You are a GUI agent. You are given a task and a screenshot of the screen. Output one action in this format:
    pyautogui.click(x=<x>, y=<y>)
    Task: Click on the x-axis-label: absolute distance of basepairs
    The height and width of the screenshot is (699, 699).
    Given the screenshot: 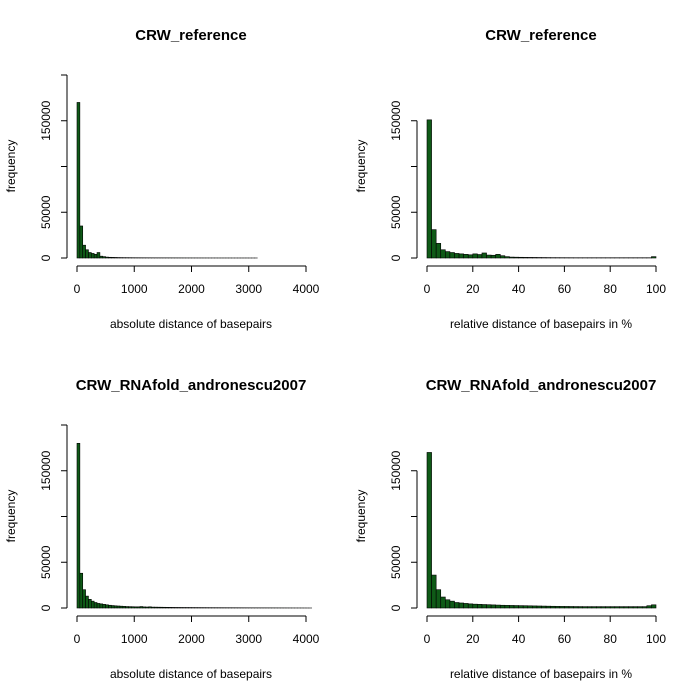 What is the action you would take?
    pyautogui.click(x=191, y=674)
    